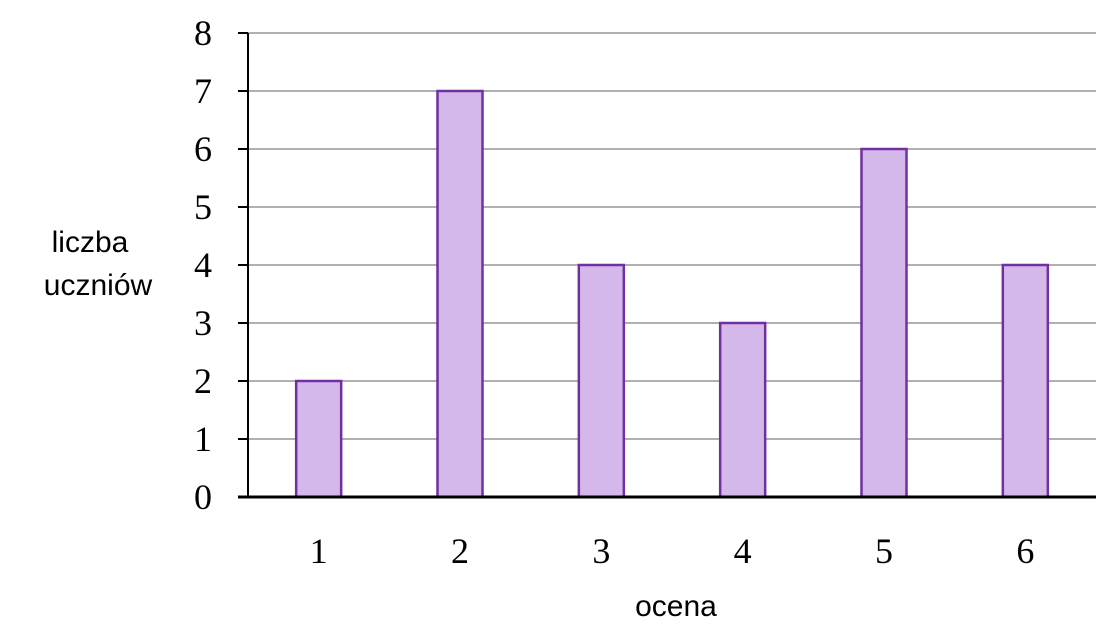  I want to click on x-tick-label: 2, so click(460, 551).